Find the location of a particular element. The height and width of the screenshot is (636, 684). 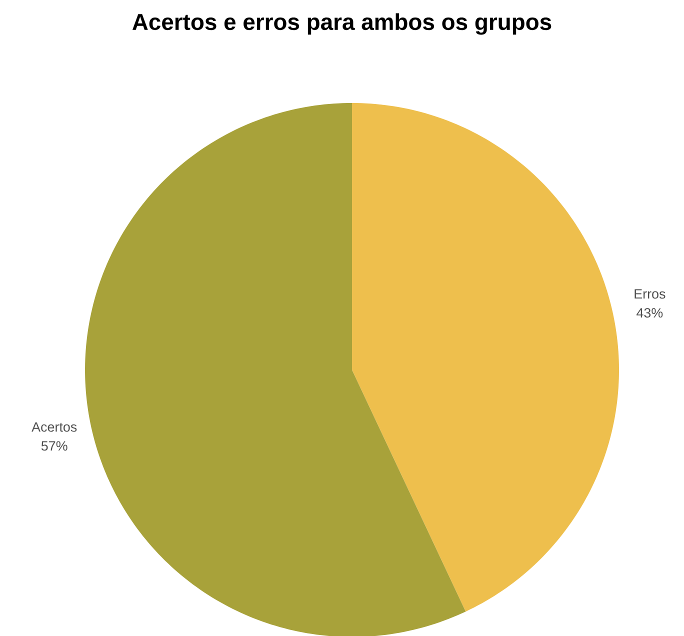

slice-label: Erros is located at coordinates (650, 294).